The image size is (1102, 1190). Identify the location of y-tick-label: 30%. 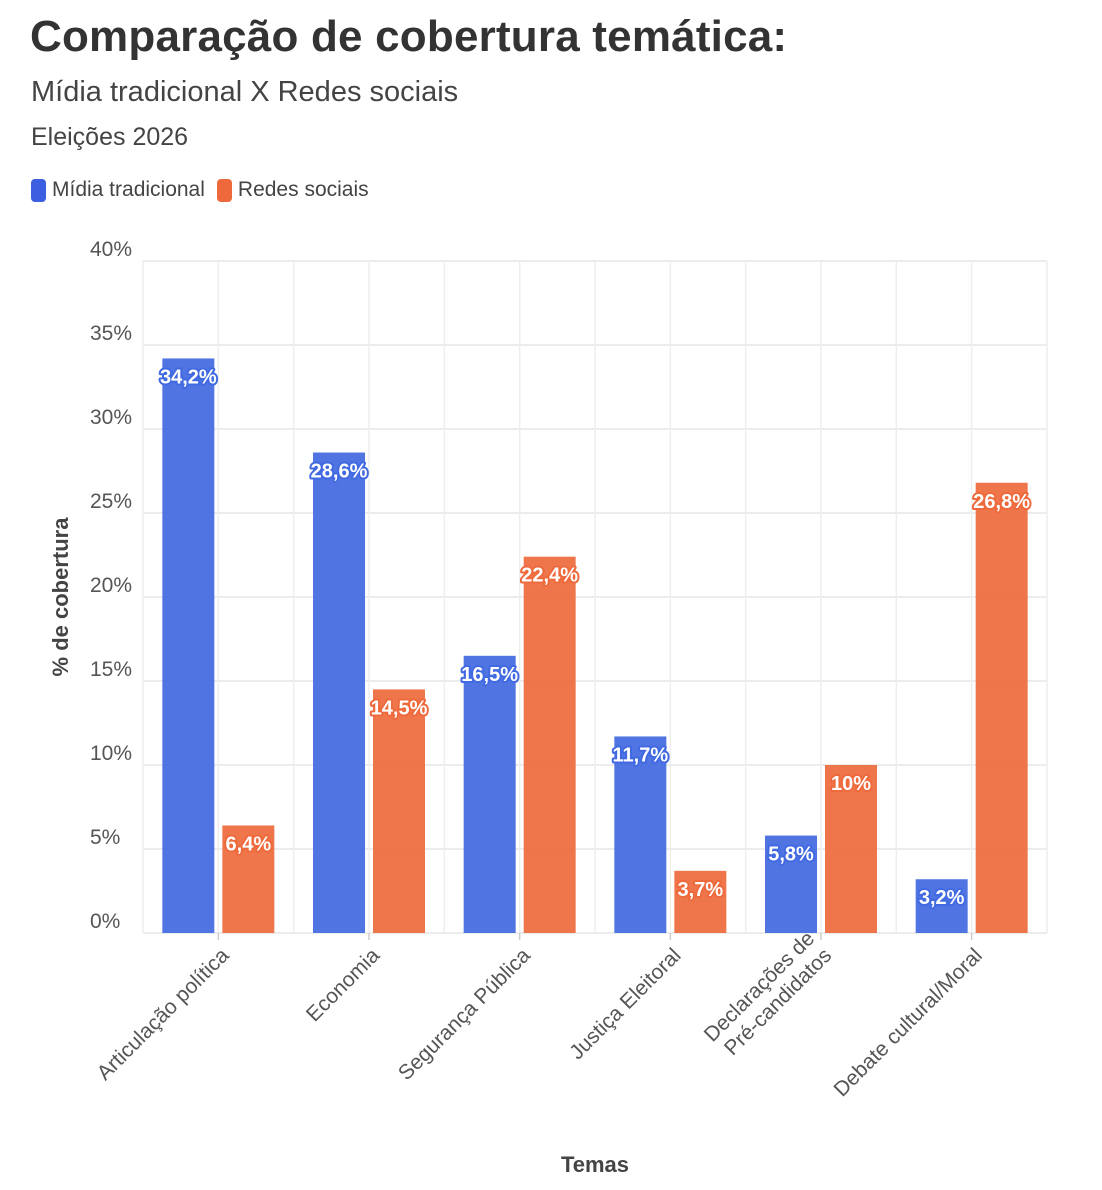
(111, 417).